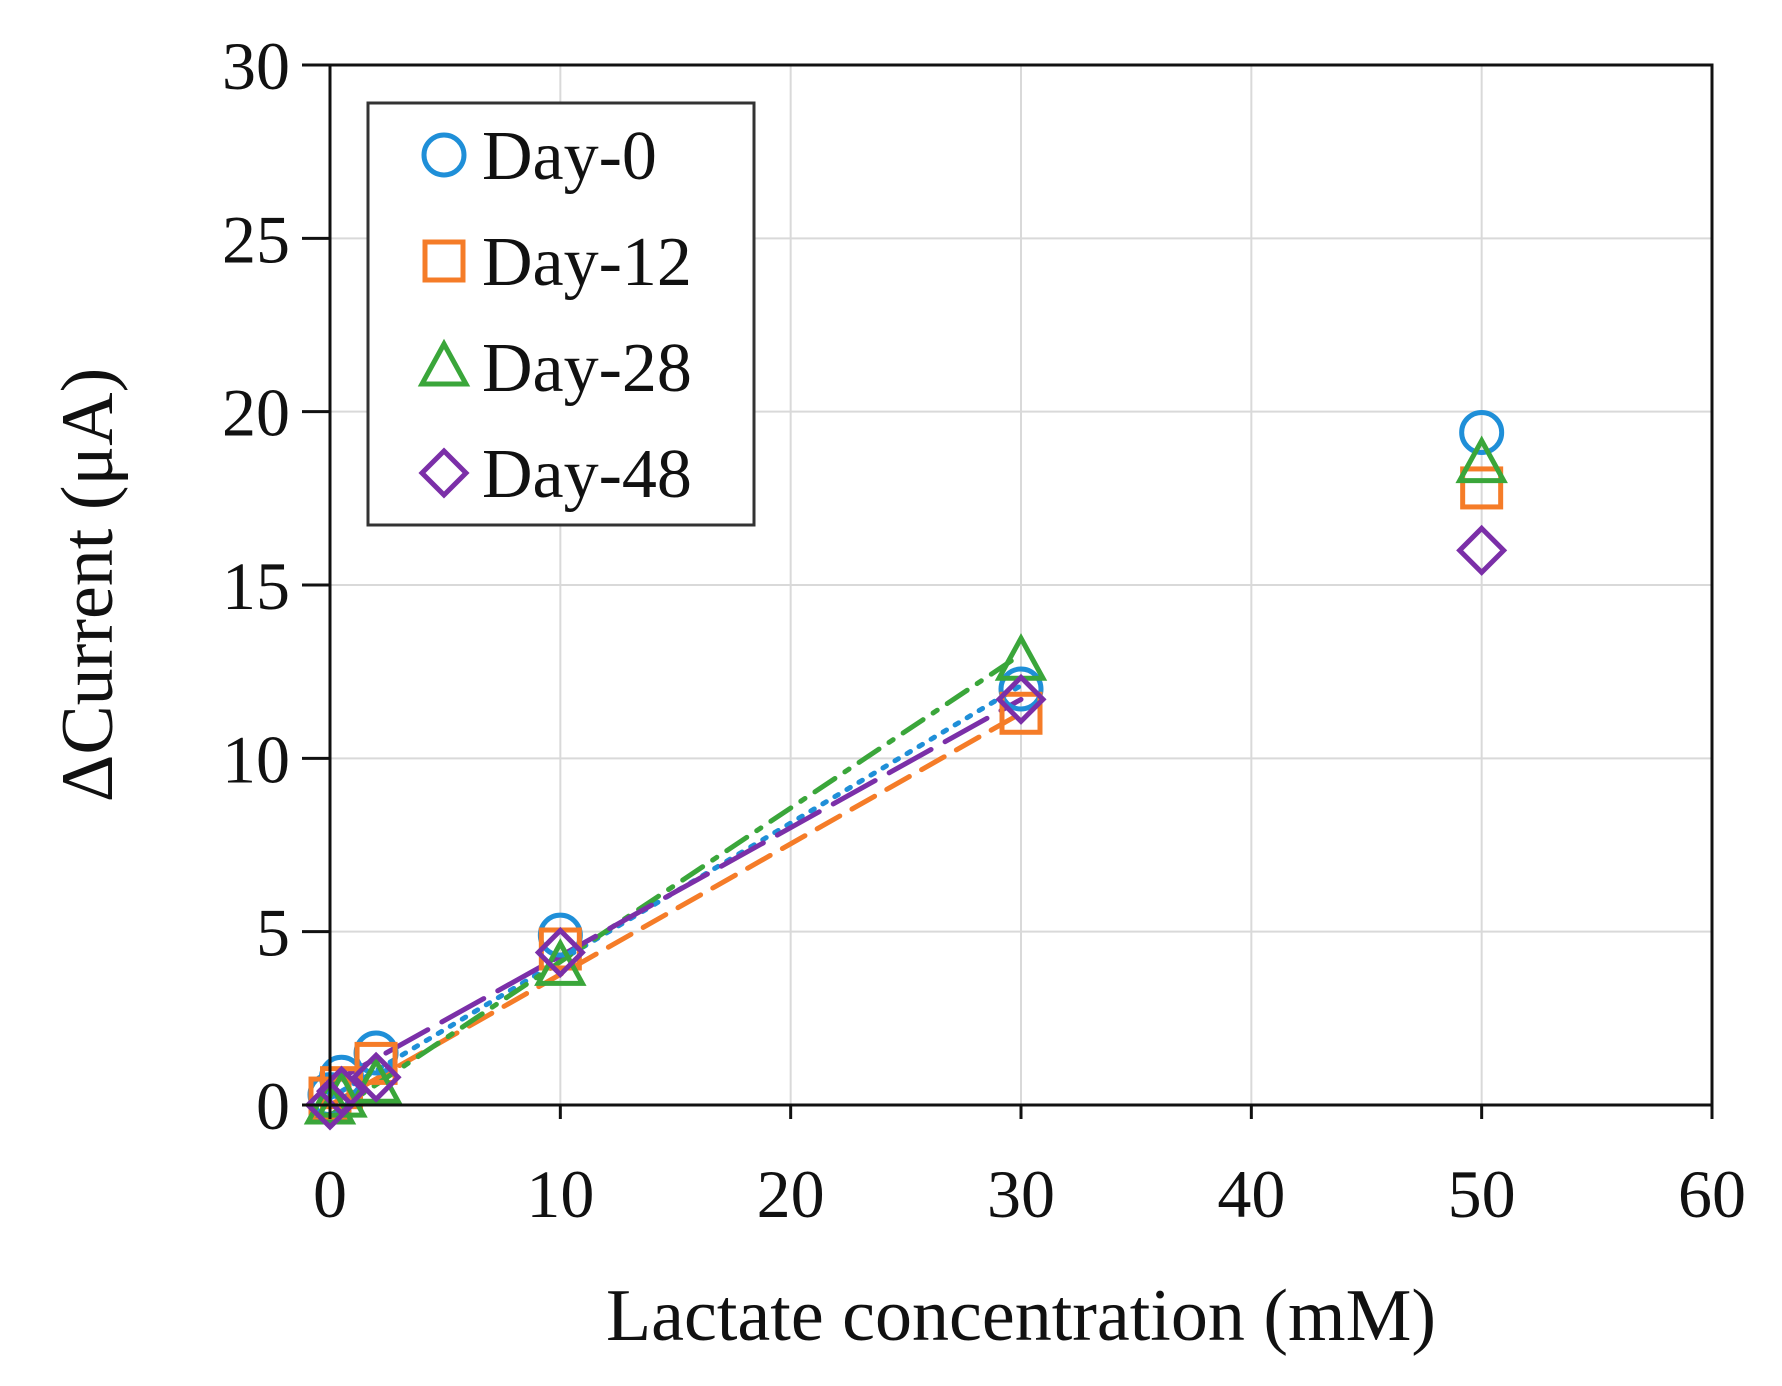 This screenshot has height=1386, width=1782. I want to click on x-tick-label: 50, so click(1482, 1194).